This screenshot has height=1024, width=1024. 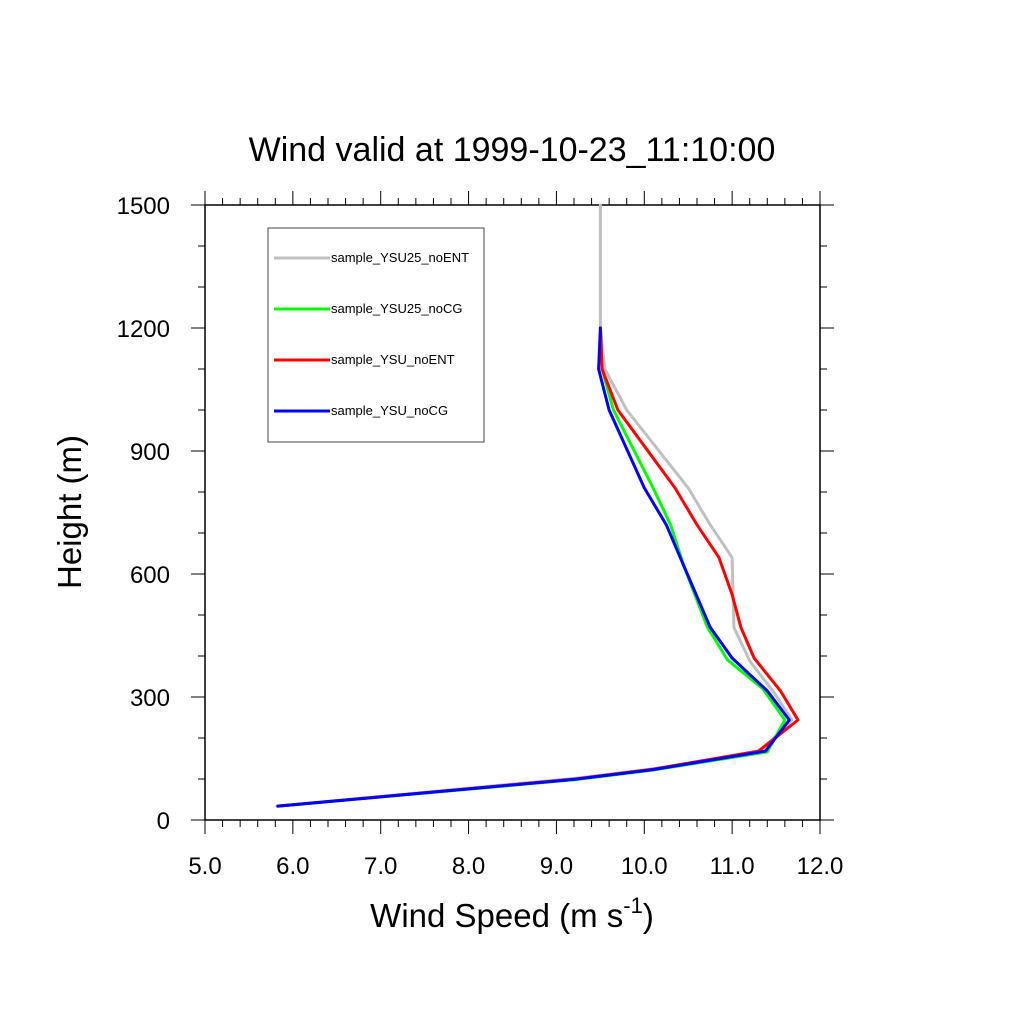 I want to click on legend-label: sample_YSU25_noENT, so click(x=400, y=257).